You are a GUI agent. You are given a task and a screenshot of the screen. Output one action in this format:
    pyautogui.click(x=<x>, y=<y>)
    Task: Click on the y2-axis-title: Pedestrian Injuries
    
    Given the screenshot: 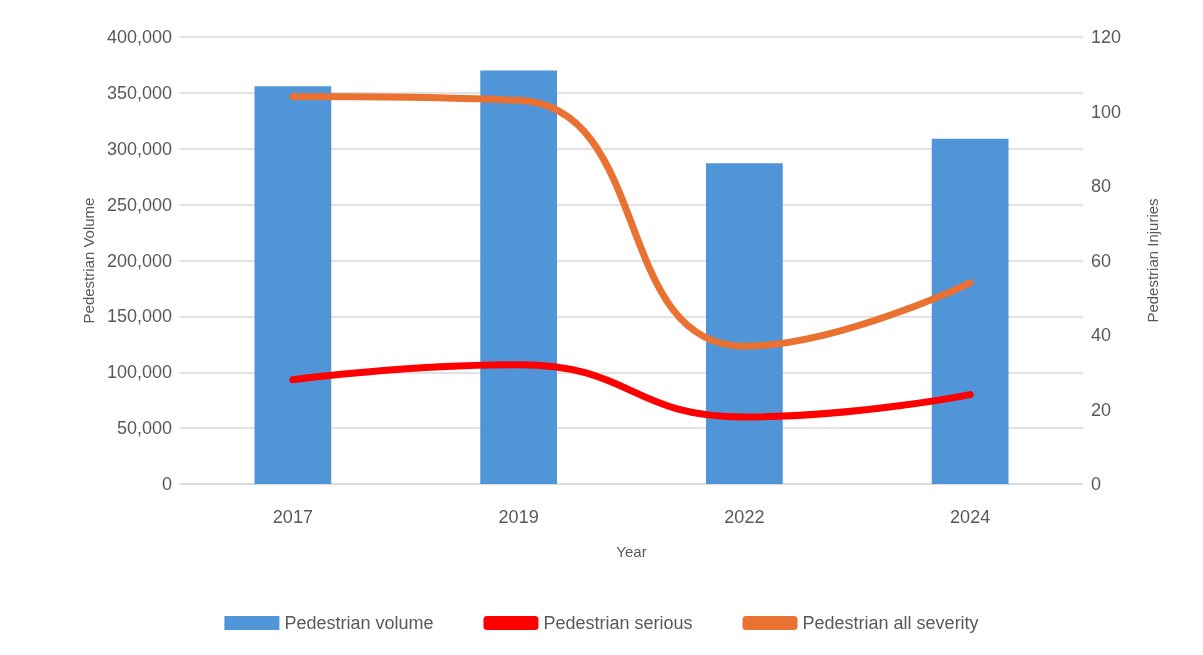 What is the action you would take?
    pyautogui.click(x=1152, y=260)
    